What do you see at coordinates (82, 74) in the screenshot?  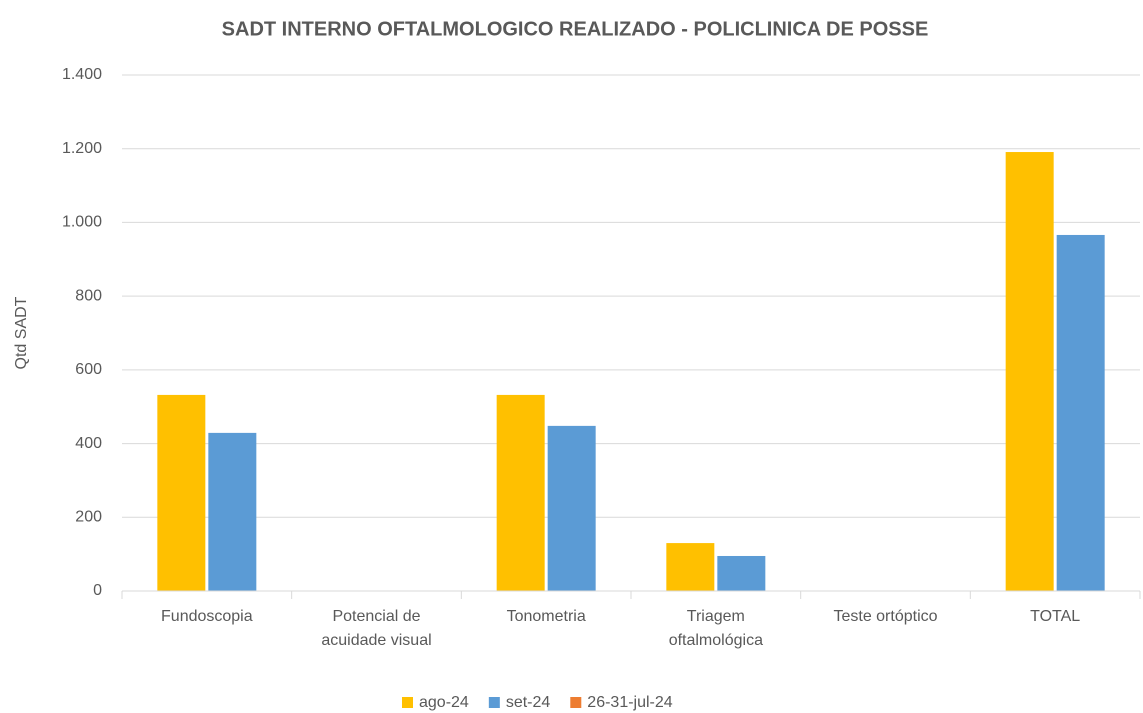 I see `y-tick-label: 1.400` at bounding box center [82, 74].